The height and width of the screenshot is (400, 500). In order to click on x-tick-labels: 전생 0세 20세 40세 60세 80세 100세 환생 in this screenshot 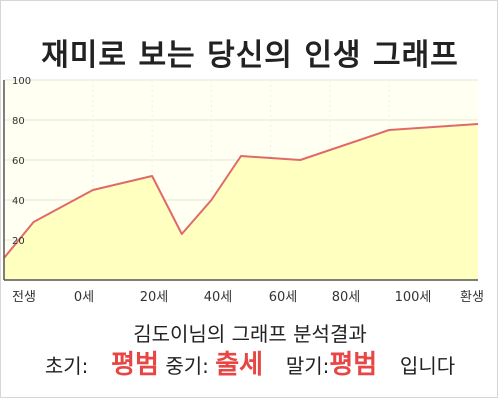, I will do `click(248, 297)`.